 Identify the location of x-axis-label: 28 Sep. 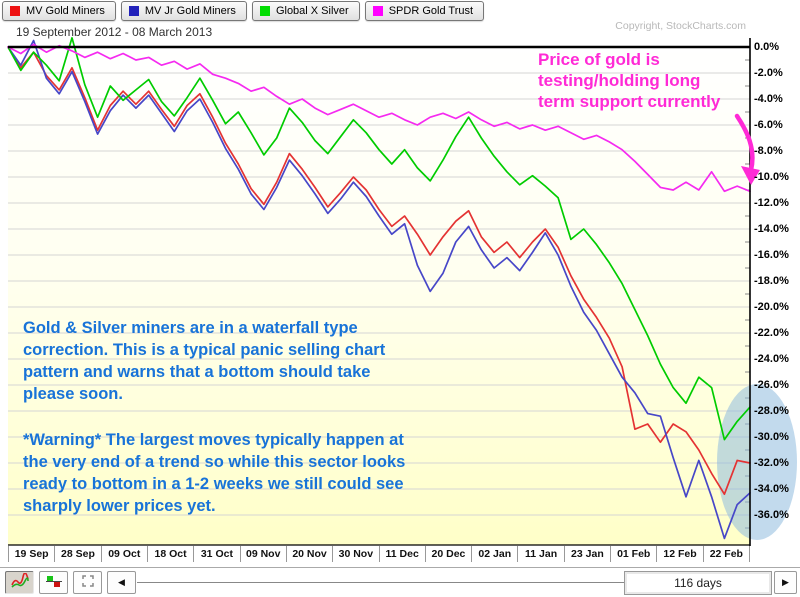
(77, 554).